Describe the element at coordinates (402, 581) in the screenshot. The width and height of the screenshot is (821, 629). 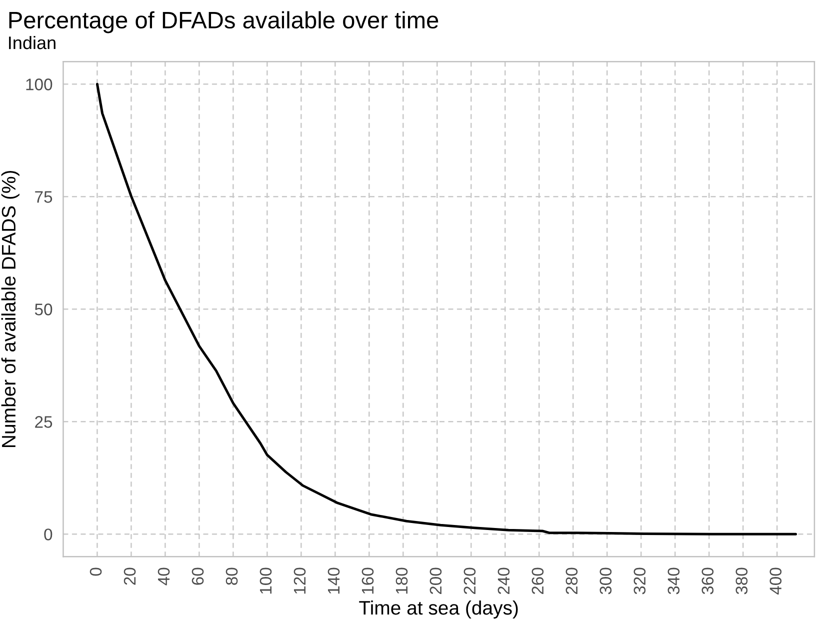
I see `x-tick-label: 180` at that location.